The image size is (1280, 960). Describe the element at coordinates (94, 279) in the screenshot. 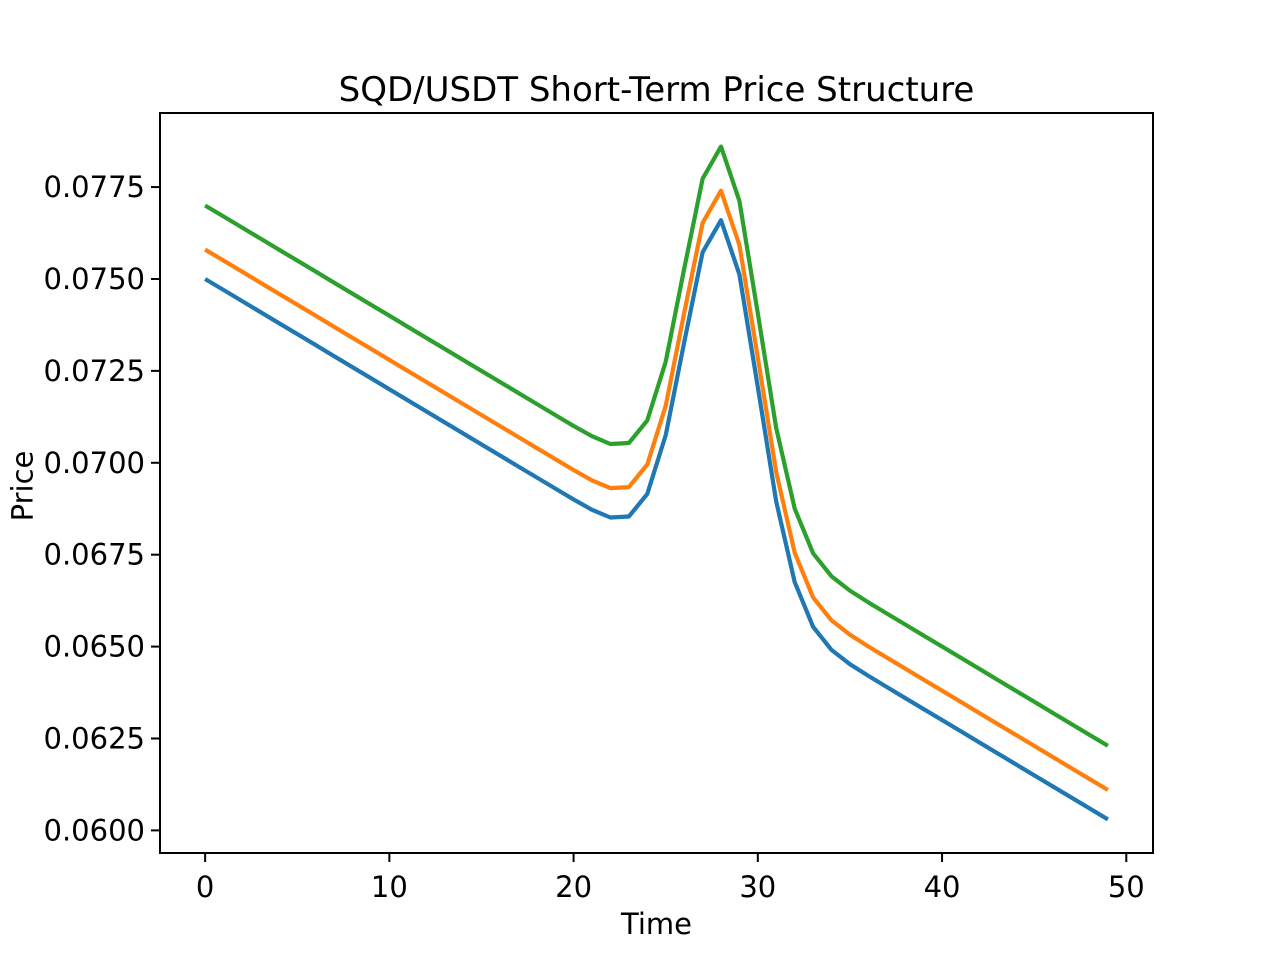

I see `y-tick-label: 0.0750` at that location.